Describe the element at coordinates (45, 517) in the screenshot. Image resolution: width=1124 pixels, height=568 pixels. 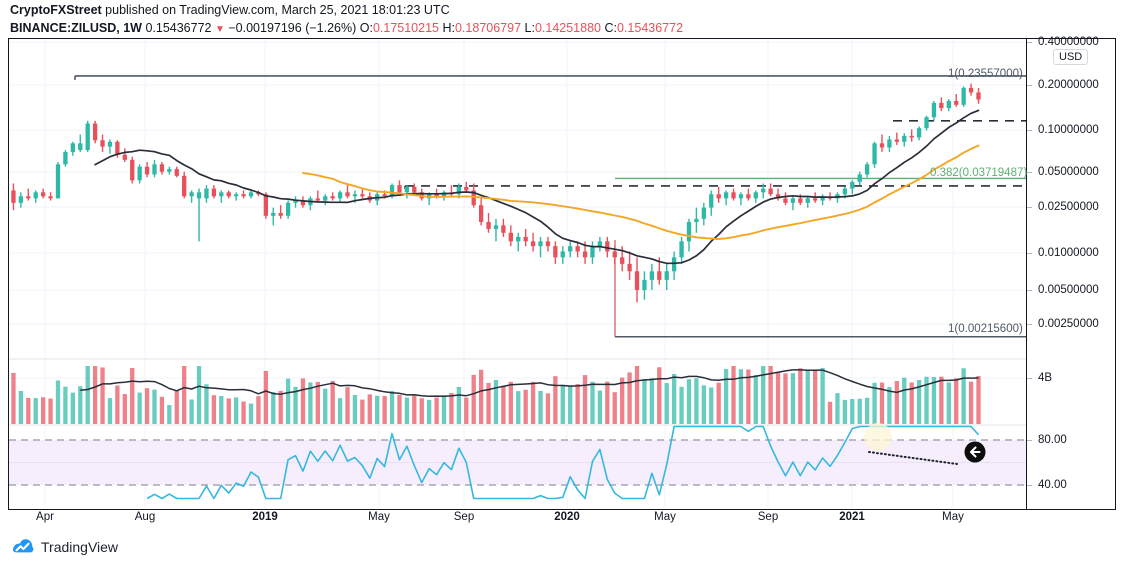
I see `date-axis-label: Apr` at that location.